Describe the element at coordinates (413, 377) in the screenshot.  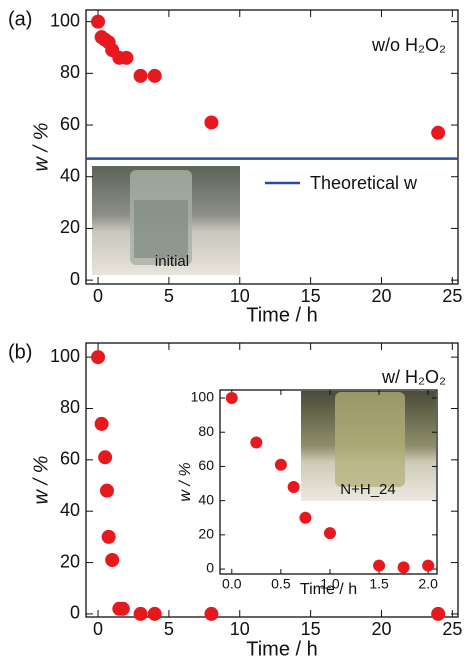
I see `annotation: w/ H₂O₂` at that location.